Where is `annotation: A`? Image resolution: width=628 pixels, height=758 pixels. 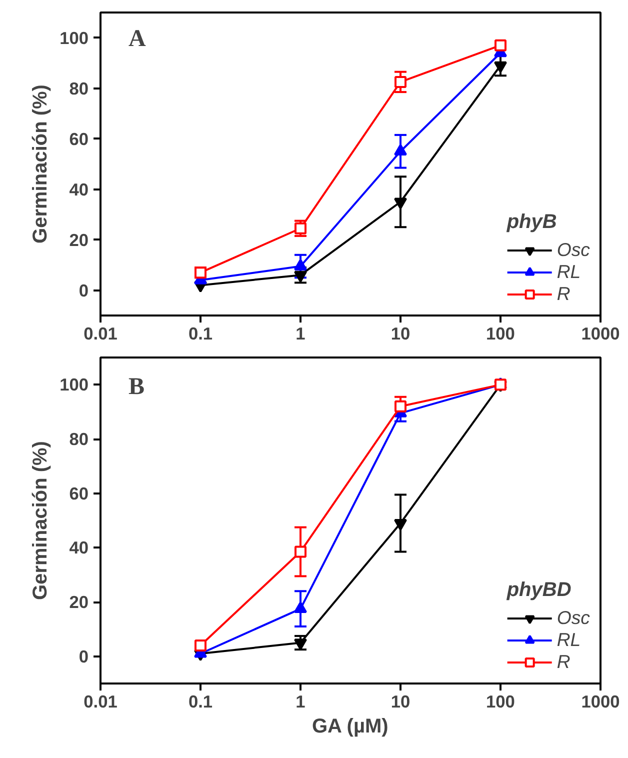
annotation: A is located at coordinates (137, 39).